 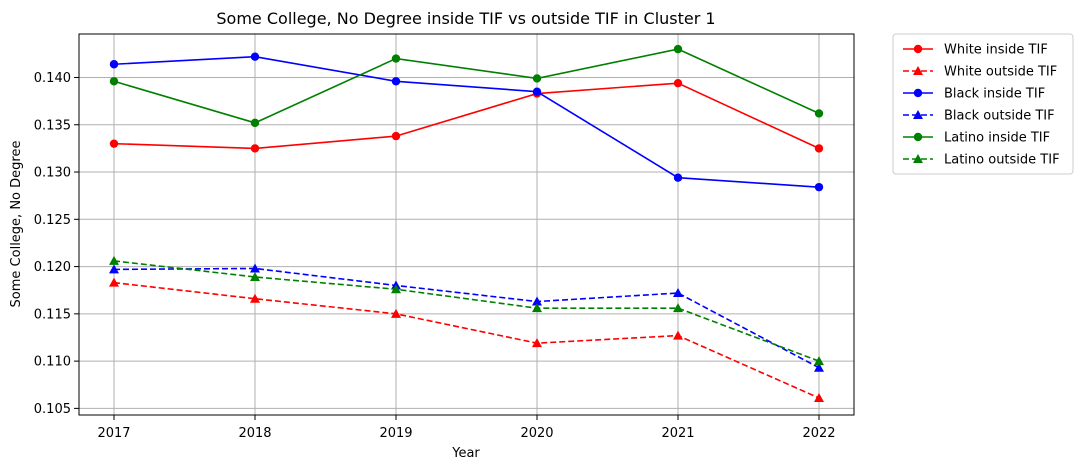 I want to click on x-axis: 2017 2018 2019 2020 2021 2022, so click(x=466, y=428).